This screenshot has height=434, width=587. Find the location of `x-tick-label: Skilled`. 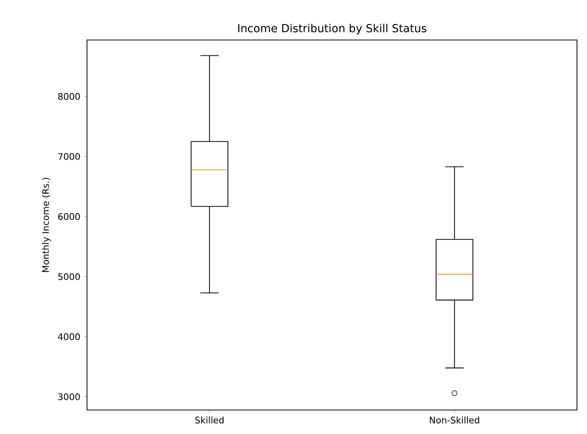

x-tick-label: Skilled is located at coordinates (209, 420).